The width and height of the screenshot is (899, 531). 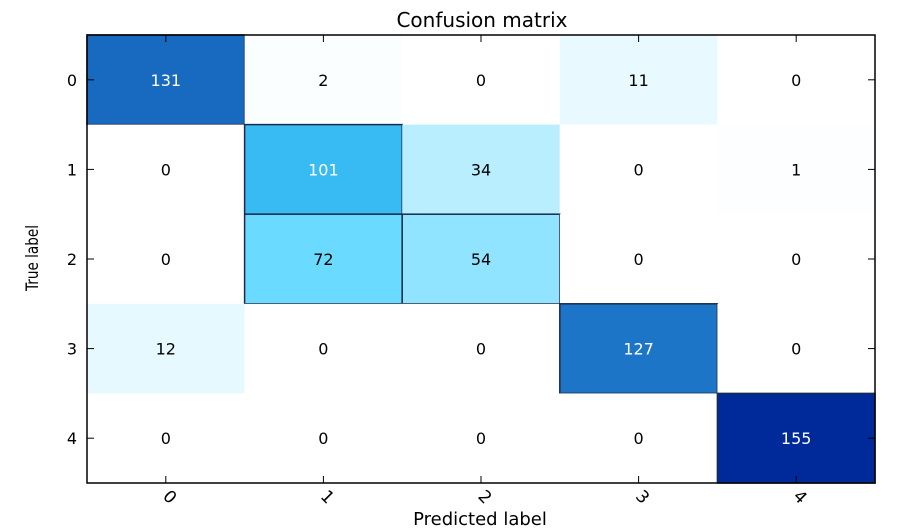 I want to click on x-tick-label: 1, so click(x=327, y=498).